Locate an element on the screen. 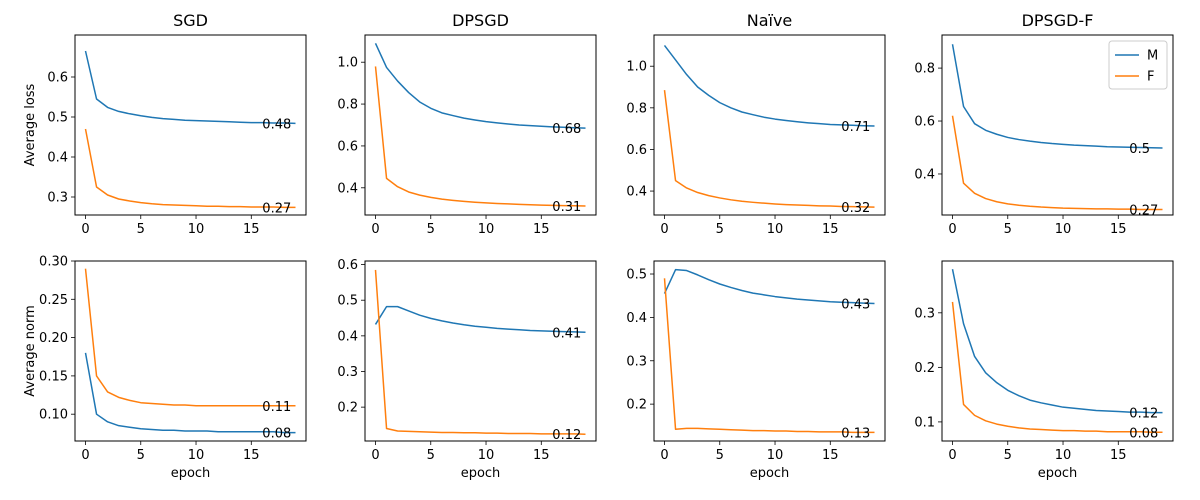 Image resolution: width=1200 pixels, height=500 pixels. end-label-M: 0.43 is located at coordinates (855, 305).